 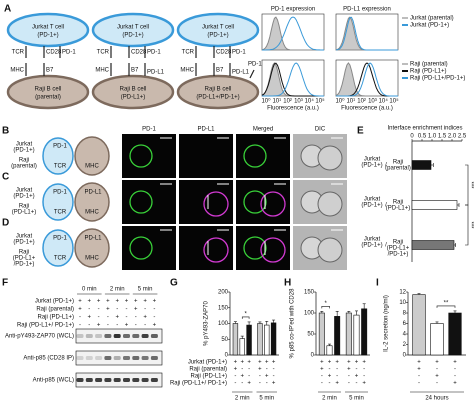 What do you see at coordinates (412, 137) in the screenshot?
I see `x-tick-label: 0` at bounding box center [412, 137].